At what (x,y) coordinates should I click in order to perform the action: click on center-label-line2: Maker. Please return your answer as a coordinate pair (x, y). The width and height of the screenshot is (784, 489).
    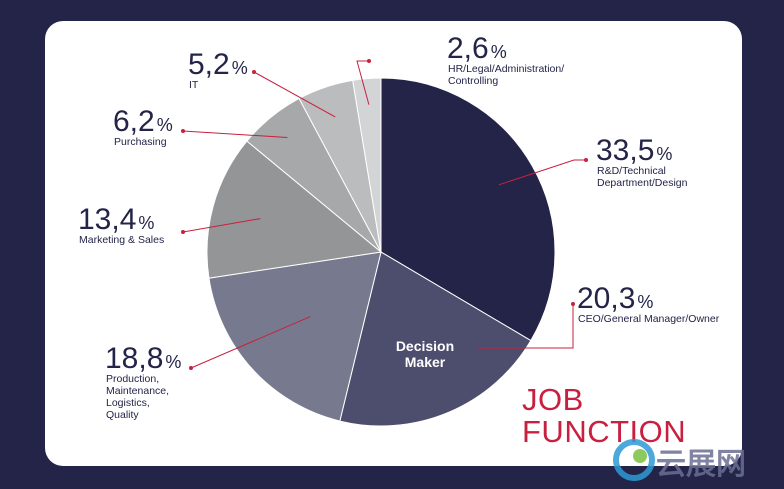
    Looking at the image, I should click on (425, 362).